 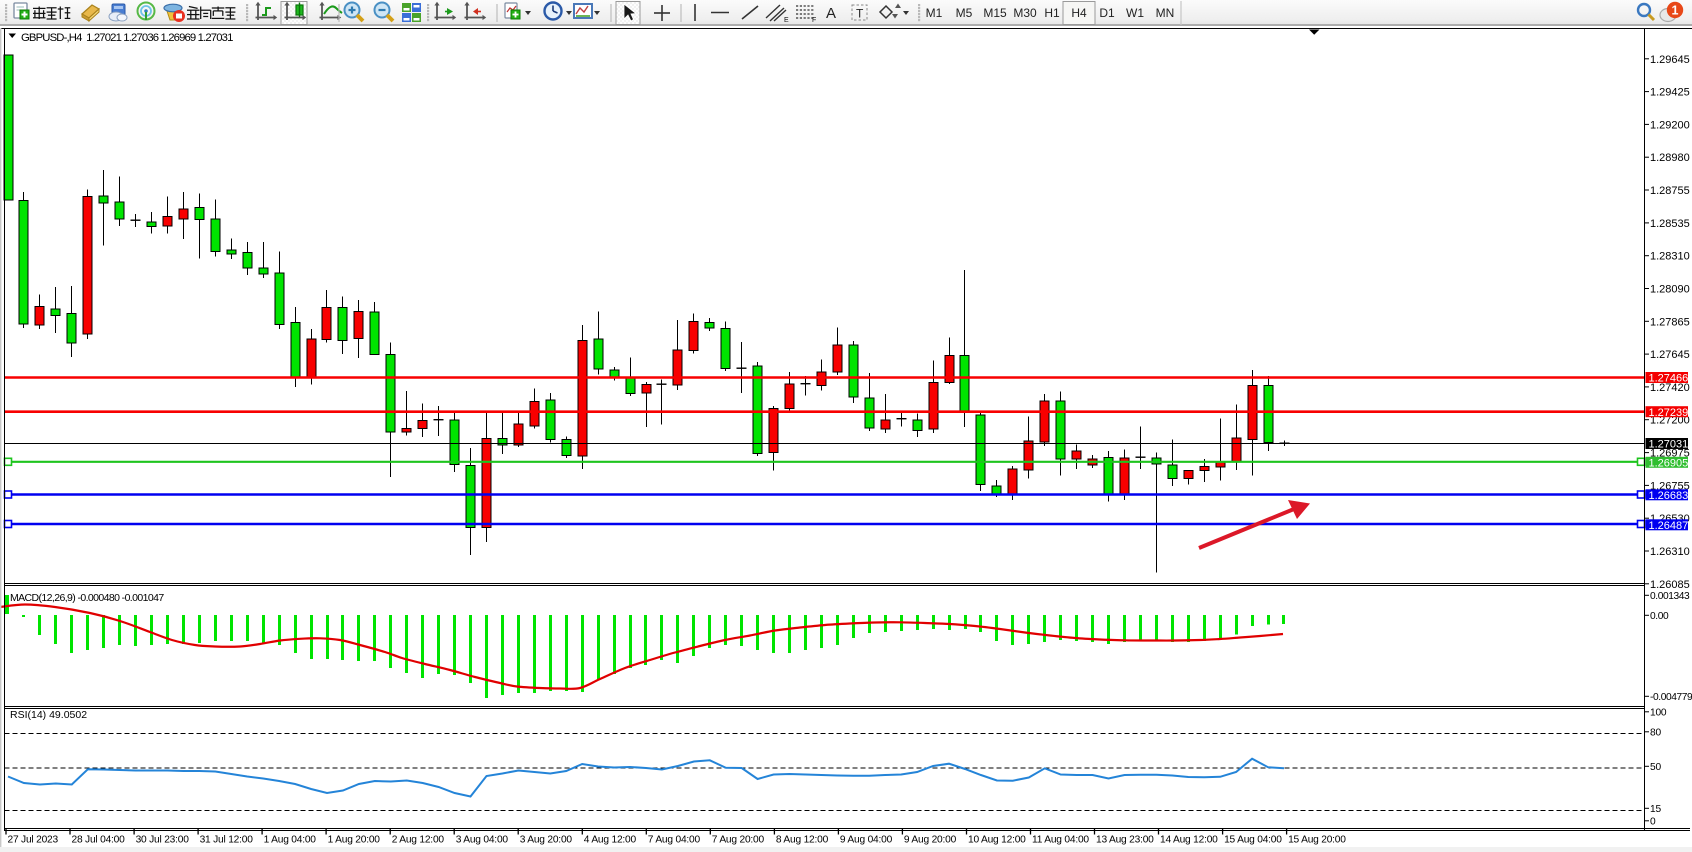 I want to click on svg-text: F, so click(x=814, y=20).